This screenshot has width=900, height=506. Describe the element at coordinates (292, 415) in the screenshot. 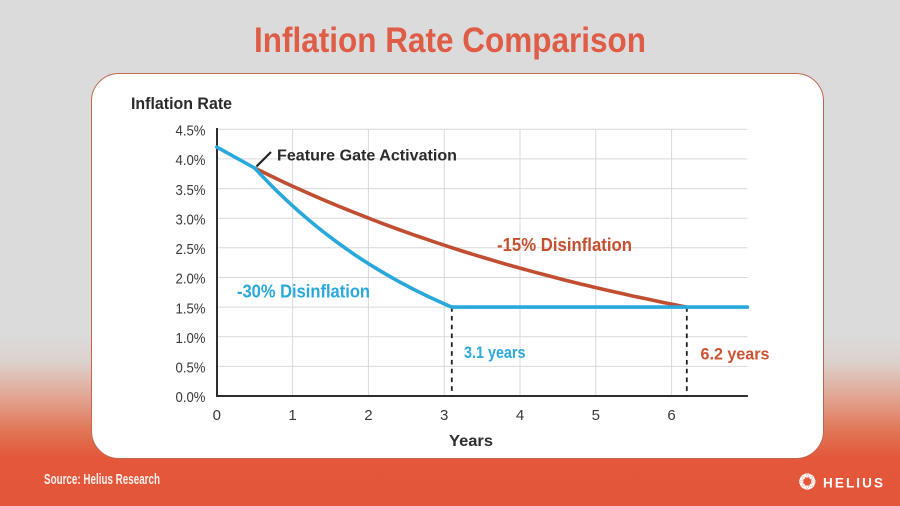

I see `svg-text: 1` at that location.